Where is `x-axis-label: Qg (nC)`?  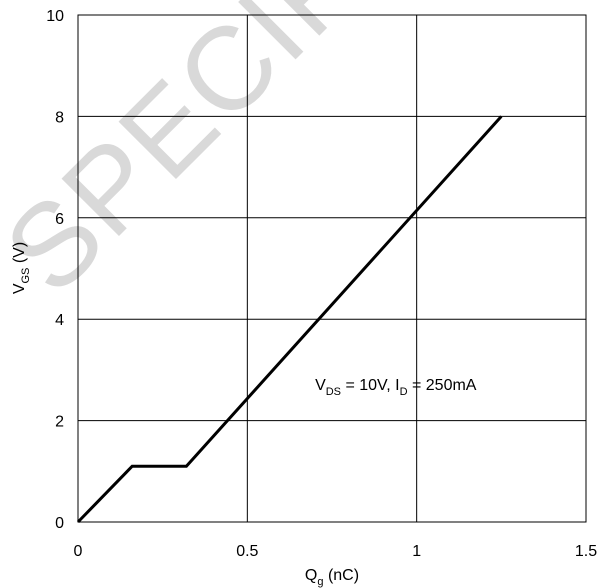
x-axis-label: Qg (nC) is located at coordinates (332, 577).